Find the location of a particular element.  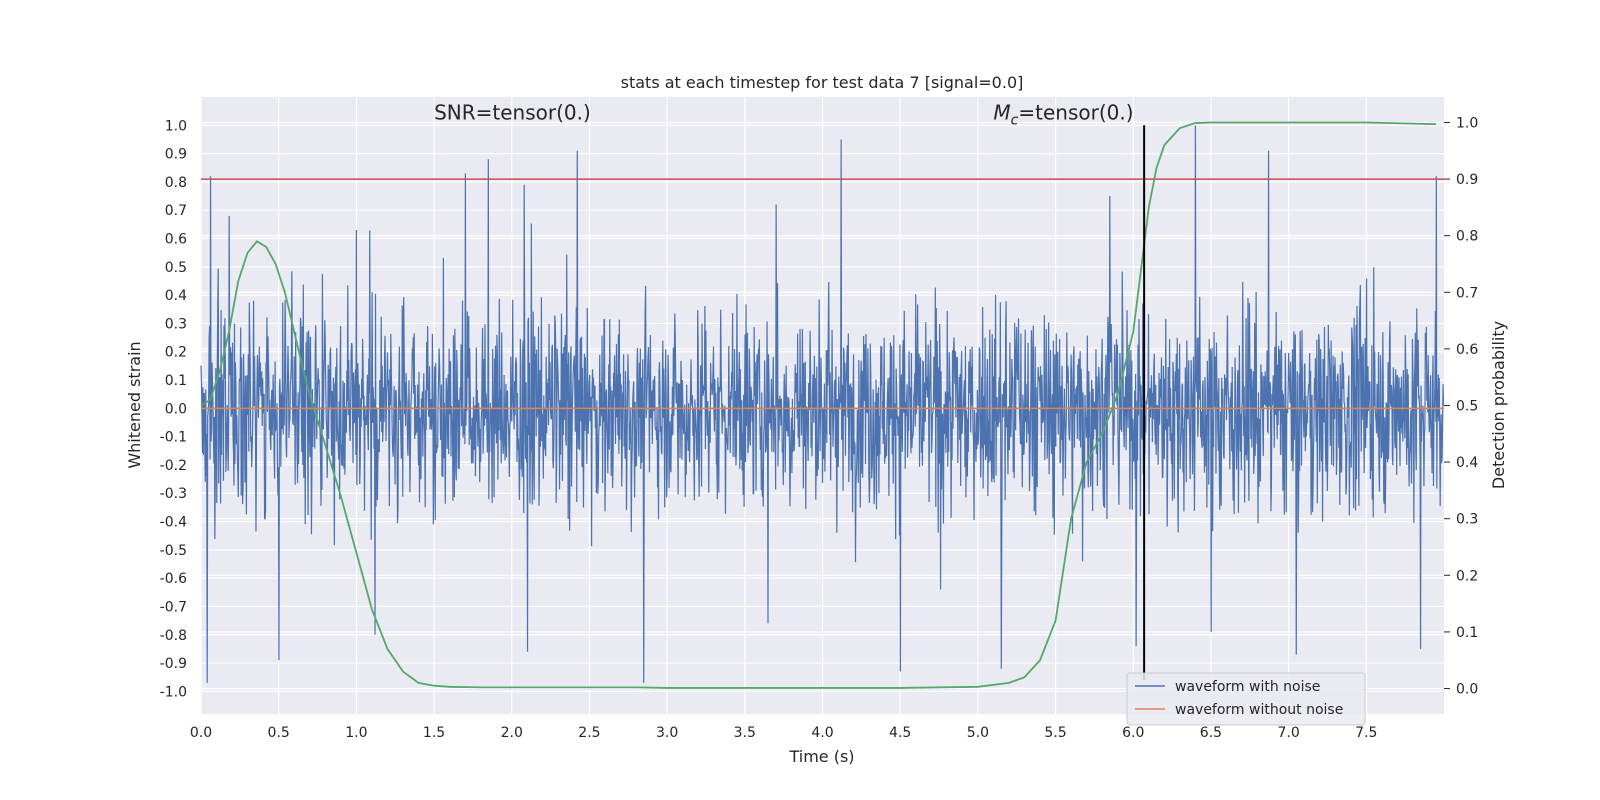

y-tick-label: 0.7 is located at coordinates (176, 211).